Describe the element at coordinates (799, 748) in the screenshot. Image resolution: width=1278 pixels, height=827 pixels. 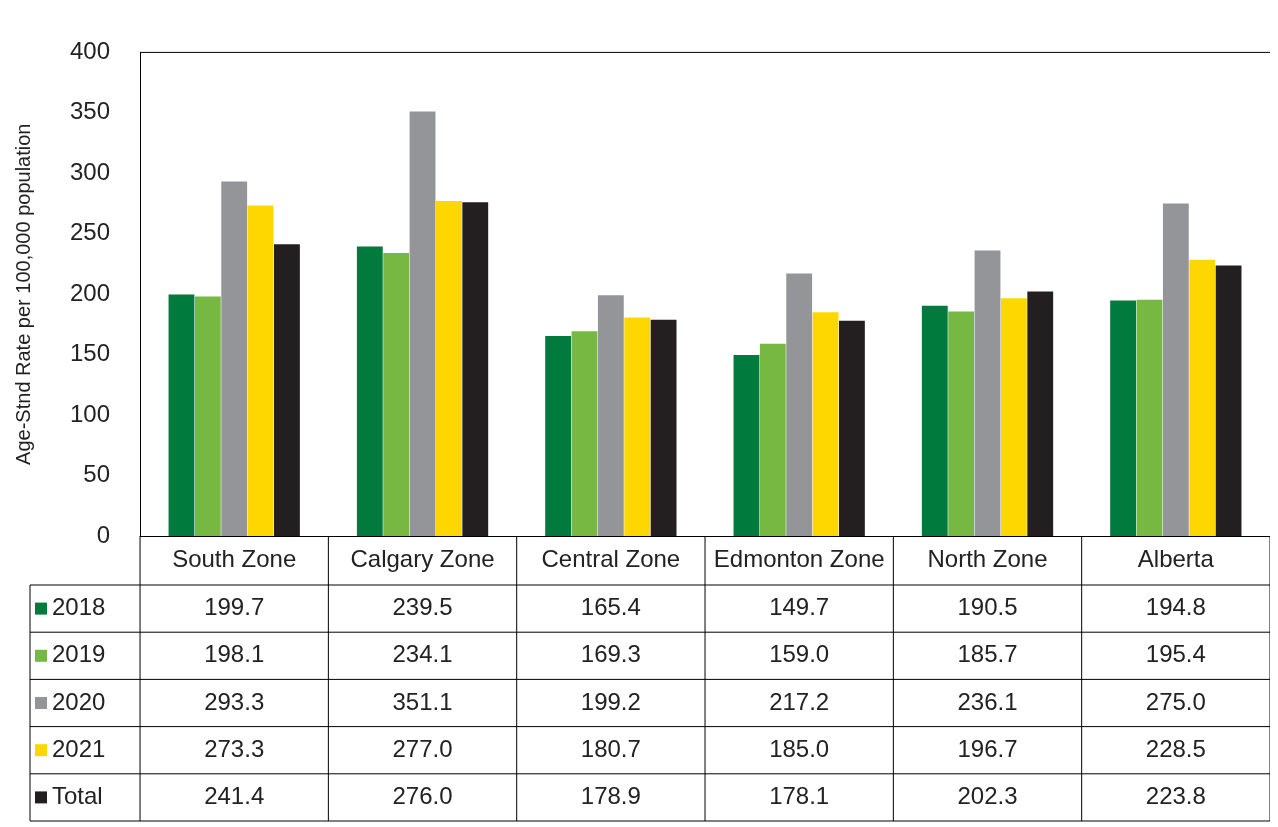
I see `data-label: 185.0` at that location.